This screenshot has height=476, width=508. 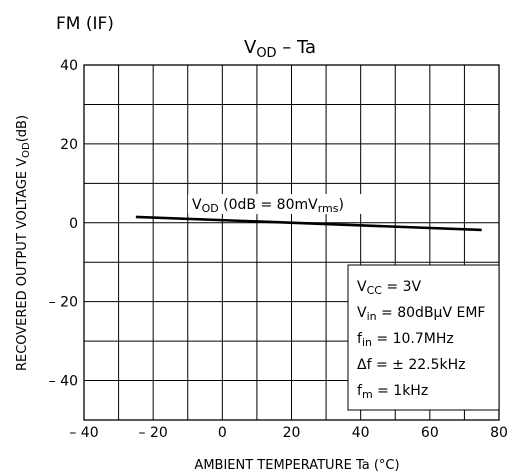 What do you see at coordinates (73, 224) in the screenshot?
I see `y-tick-label: 0` at bounding box center [73, 224].